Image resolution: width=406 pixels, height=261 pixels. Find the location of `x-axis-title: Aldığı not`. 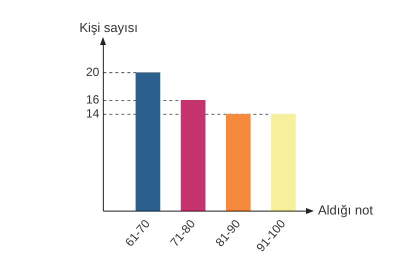

x-axis-title: Aldığı not is located at coordinates (346, 210).